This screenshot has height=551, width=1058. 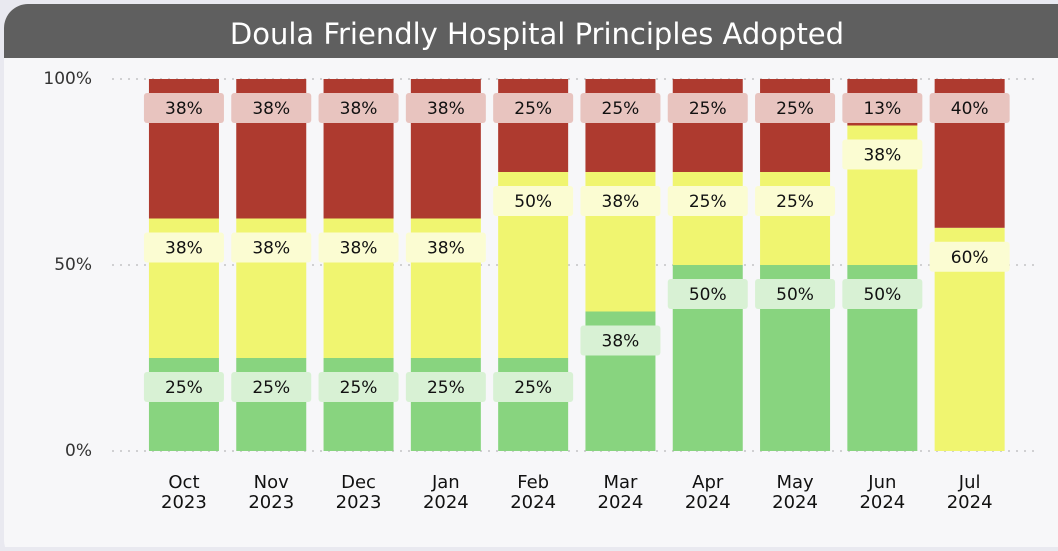 What do you see at coordinates (533, 482) in the screenshot?
I see `x-tick-label: Feb` at bounding box center [533, 482].